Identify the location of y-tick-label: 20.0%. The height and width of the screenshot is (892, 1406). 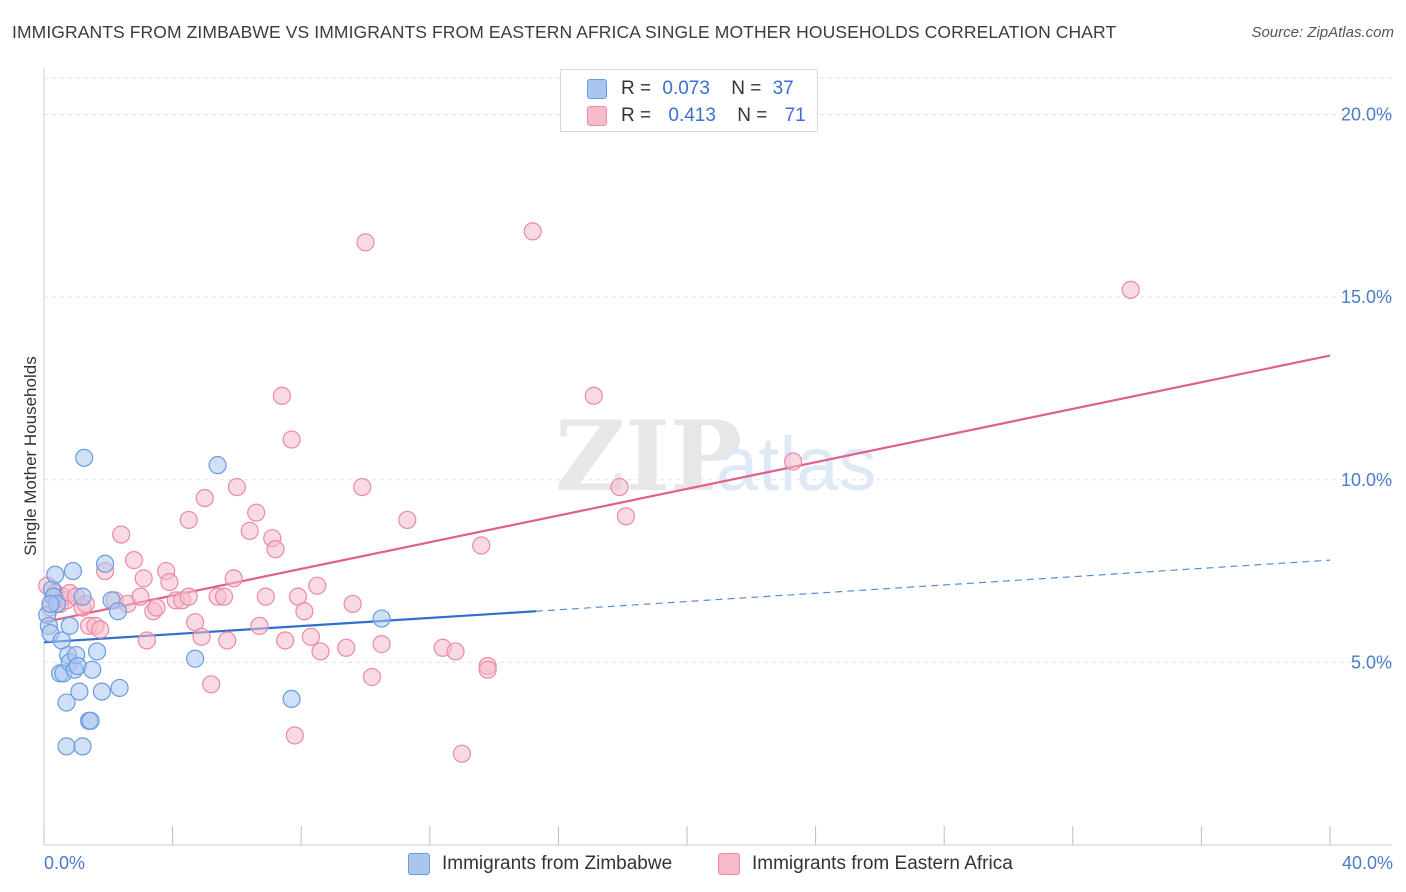
(1366, 115).